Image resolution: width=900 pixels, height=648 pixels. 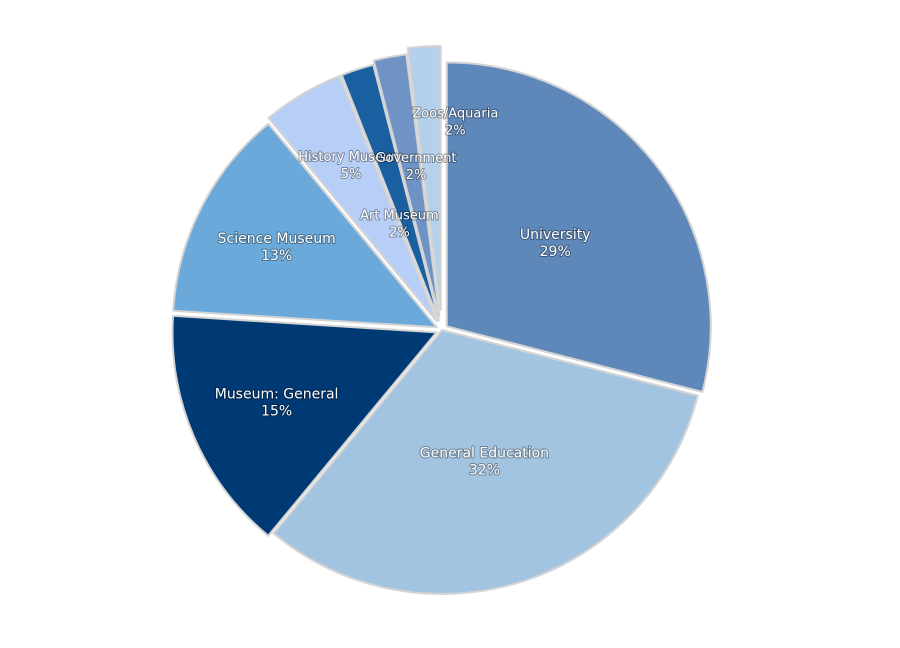 I want to click on slice-category-label: University, so click(x=555, y=235).